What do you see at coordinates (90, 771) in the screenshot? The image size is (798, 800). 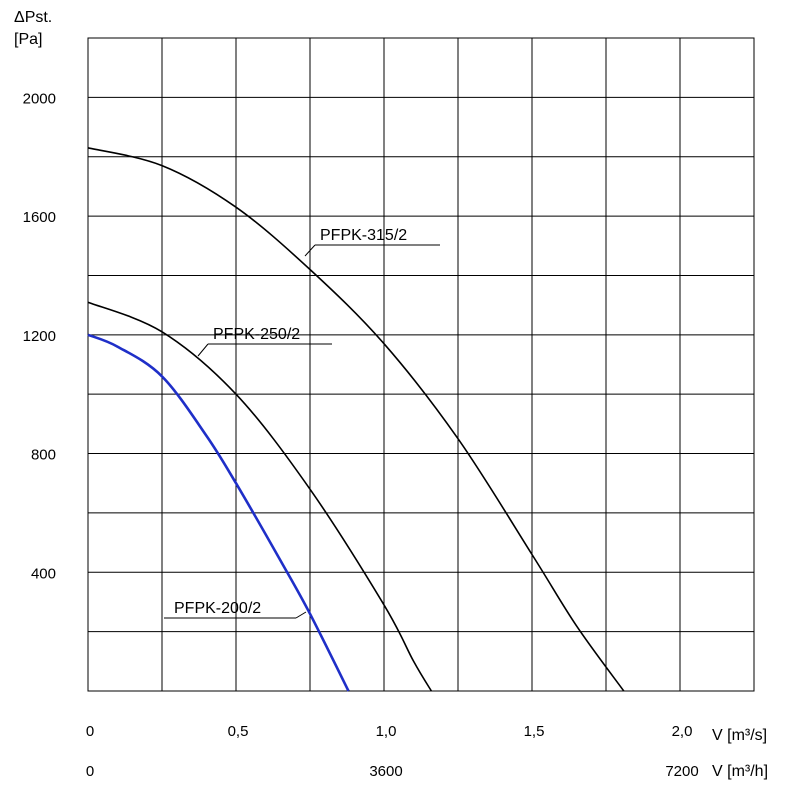 I see `x2-tick-label: 0` at bounding box center [90, 771].